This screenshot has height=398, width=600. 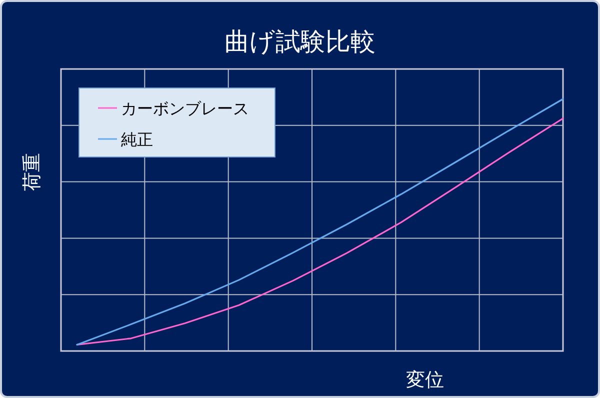 What do you see at coordinates (185, 108) in the screenshot?
I see `legend-label: カーボンブレース` at bounding box center [185, 108].